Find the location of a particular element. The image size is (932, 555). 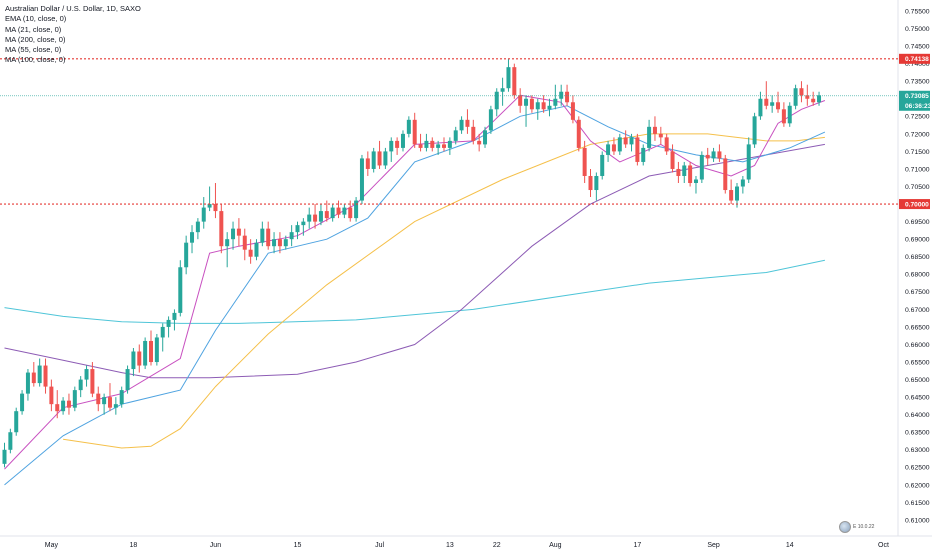

price-tick-label: 0.65000 is located at coordinates (917, 380).